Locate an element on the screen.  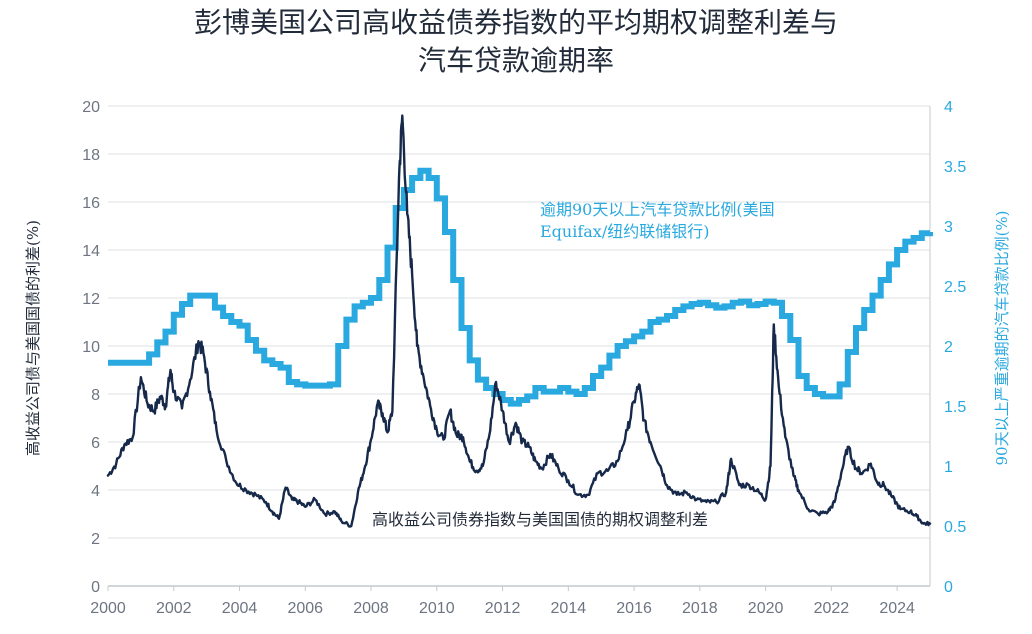
right-tick-label: 2.5 is located at coordinates (955, 287).